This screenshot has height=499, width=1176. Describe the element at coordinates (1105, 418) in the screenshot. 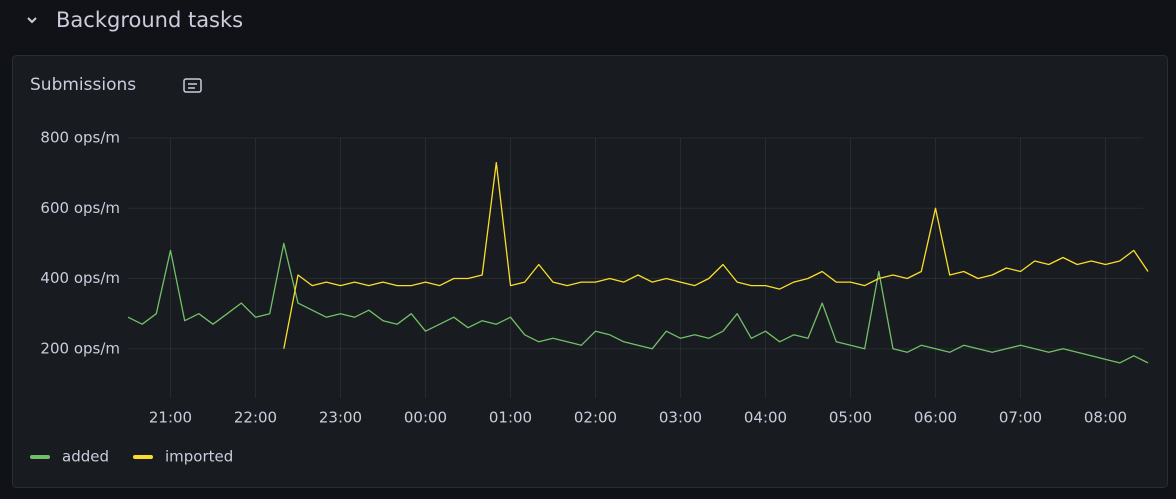

I see `x-tick-label: 08:00` at that location.